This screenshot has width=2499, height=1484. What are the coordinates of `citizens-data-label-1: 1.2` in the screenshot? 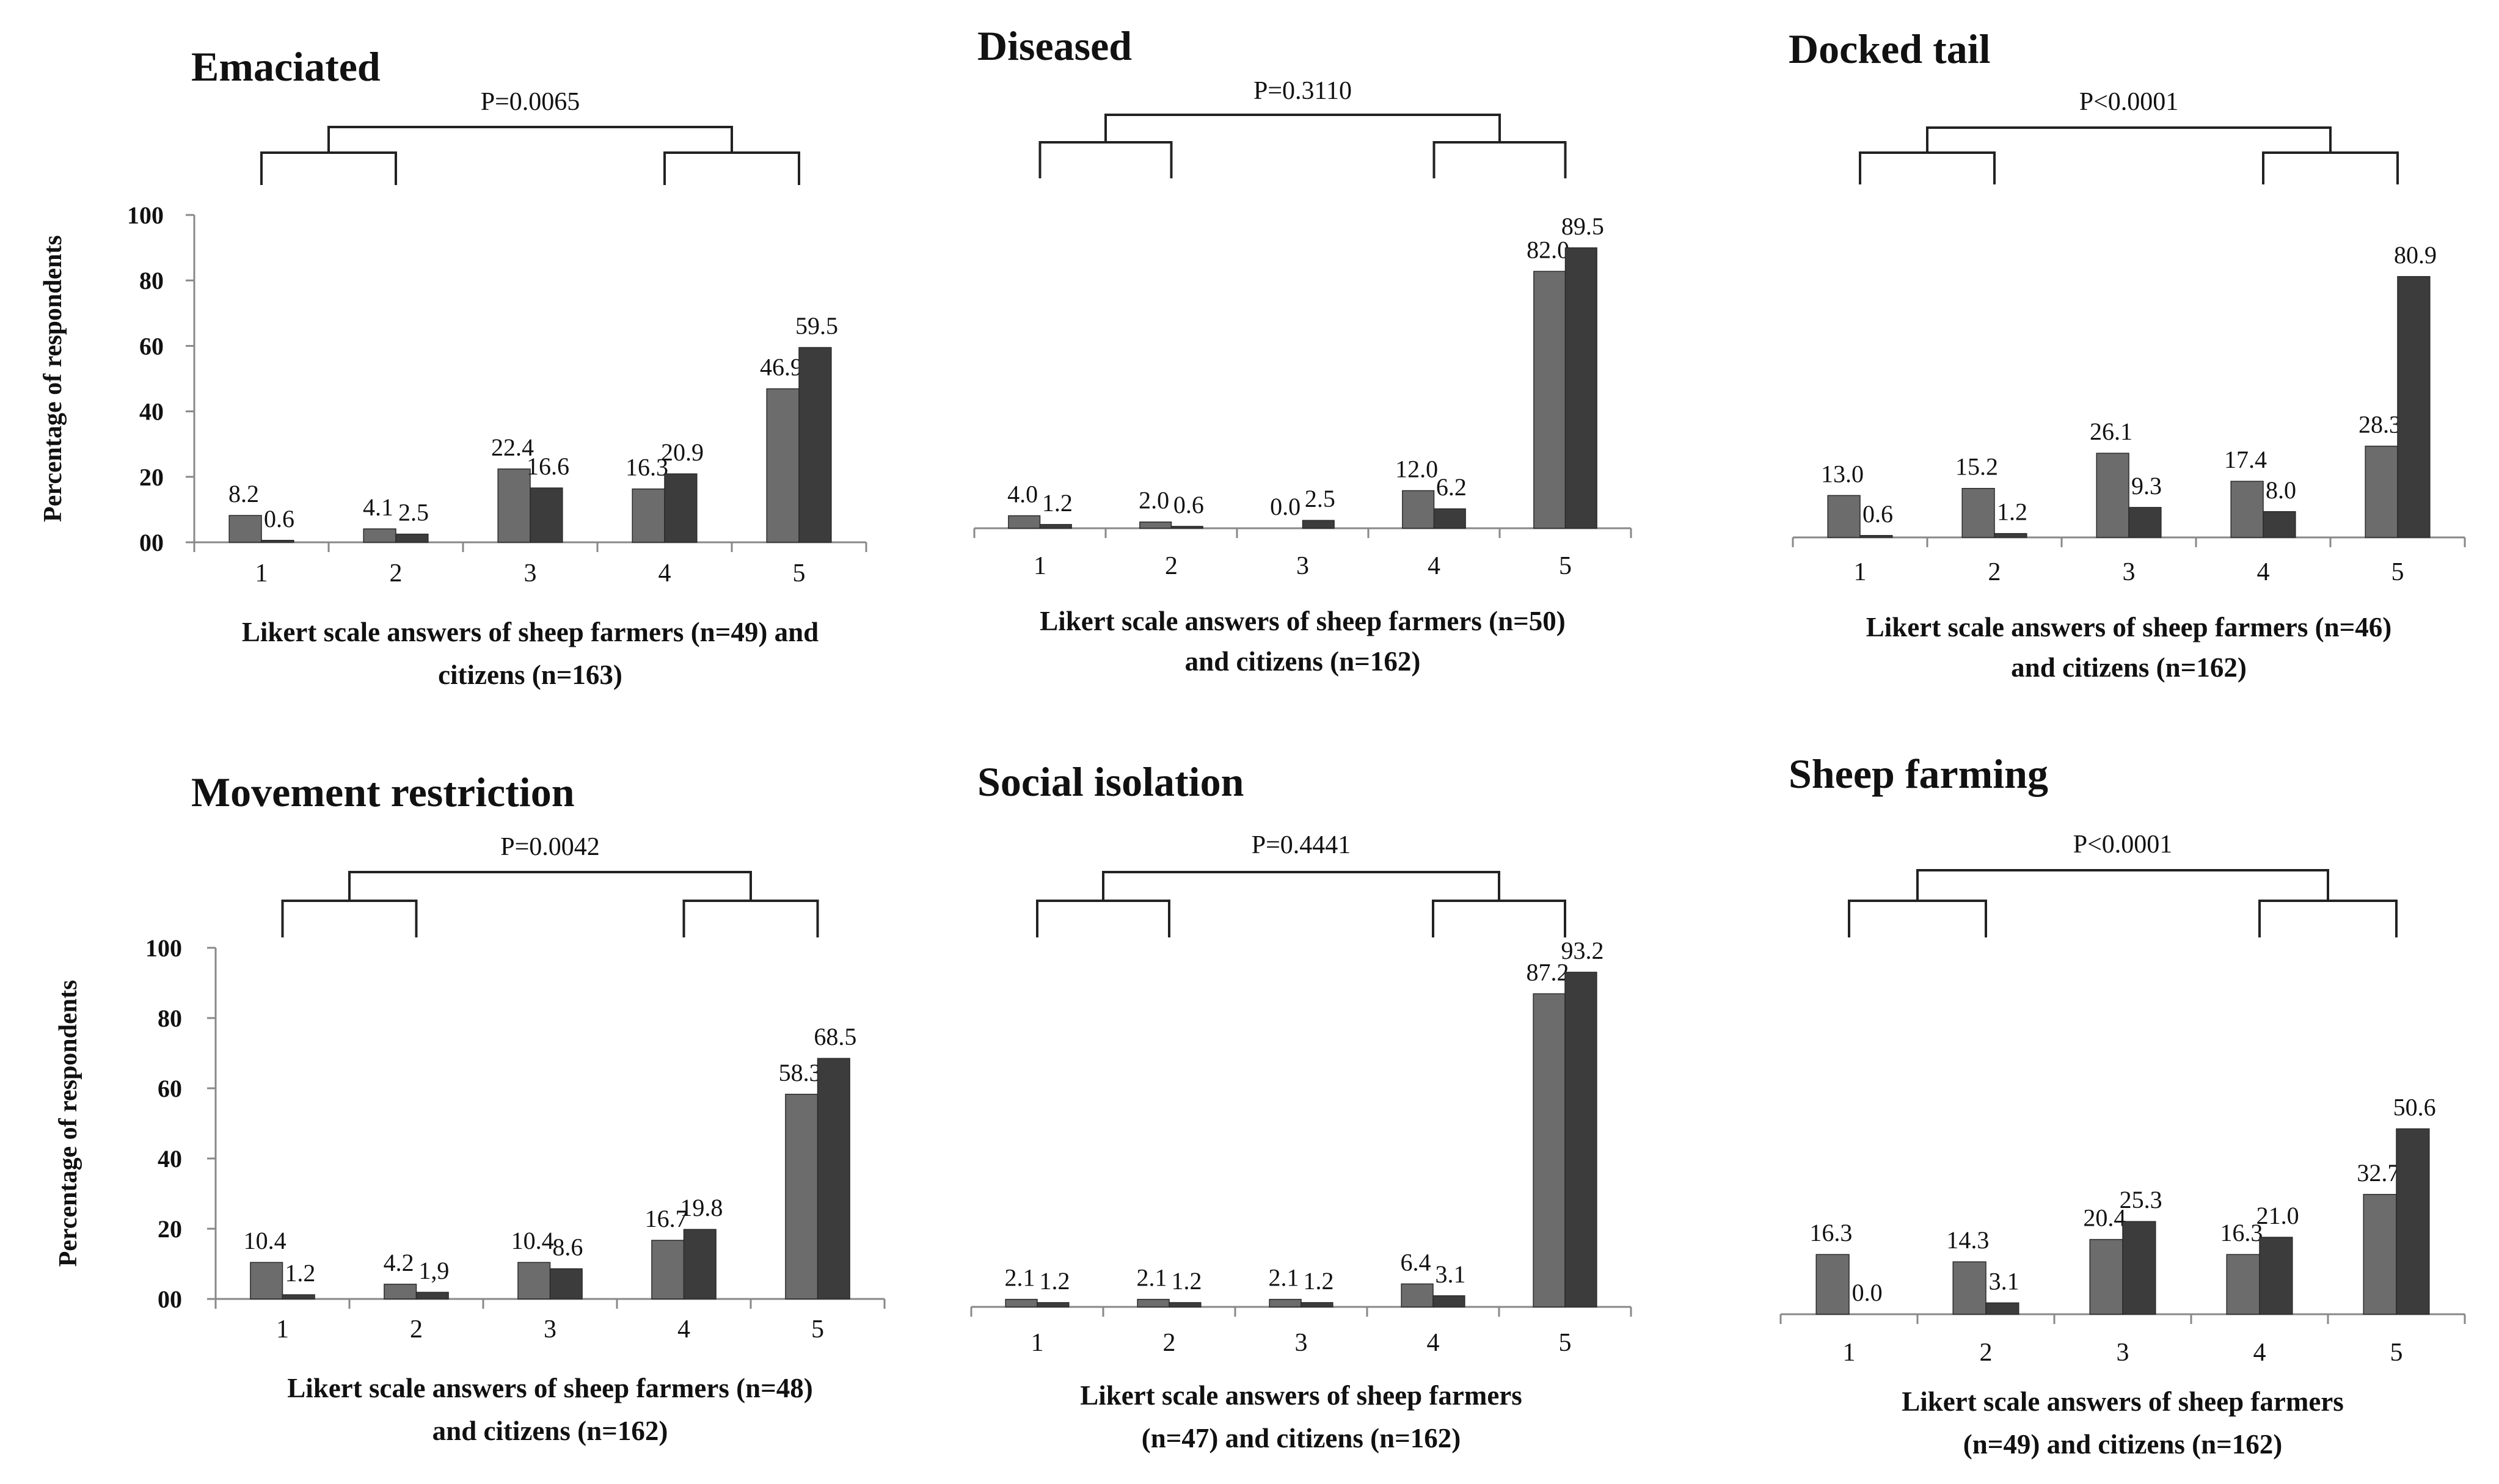 It's located at (1057, 503).